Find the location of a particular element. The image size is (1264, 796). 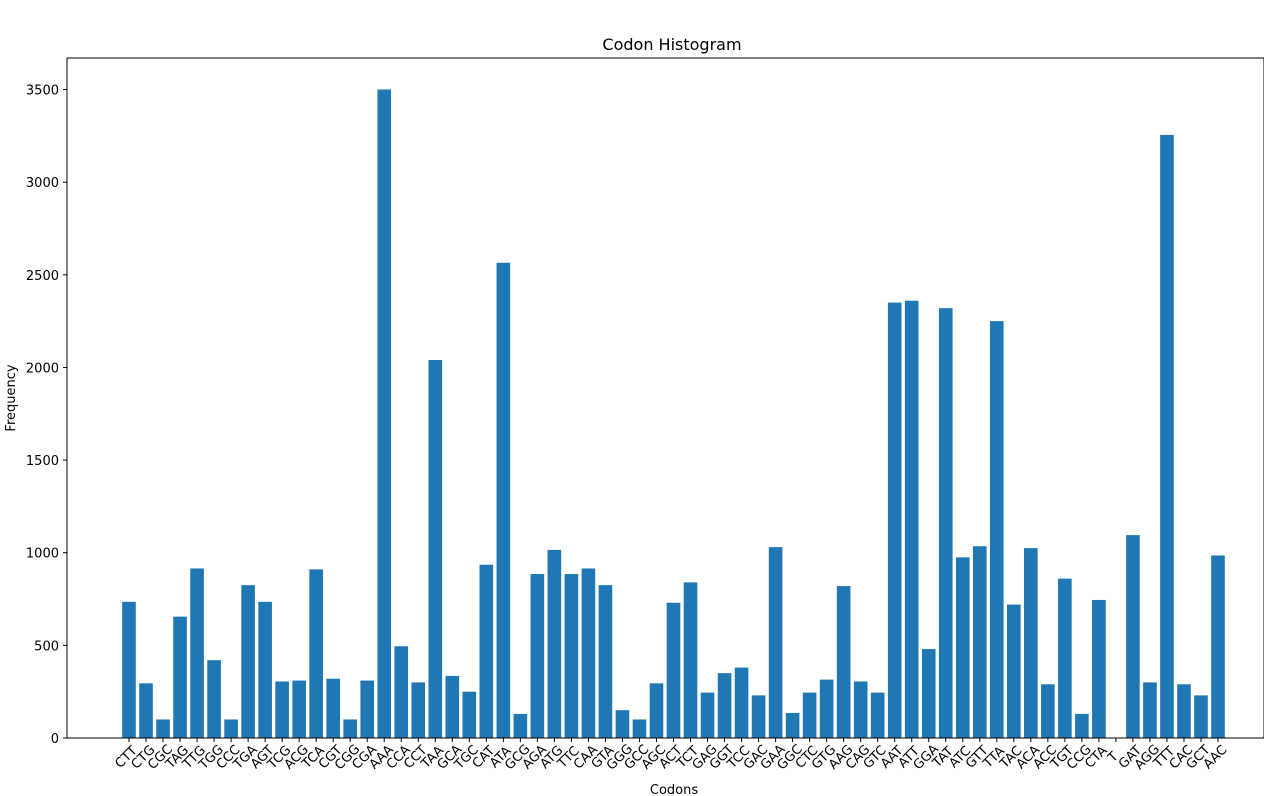

bar-gac is located at coordinates (758, 716).